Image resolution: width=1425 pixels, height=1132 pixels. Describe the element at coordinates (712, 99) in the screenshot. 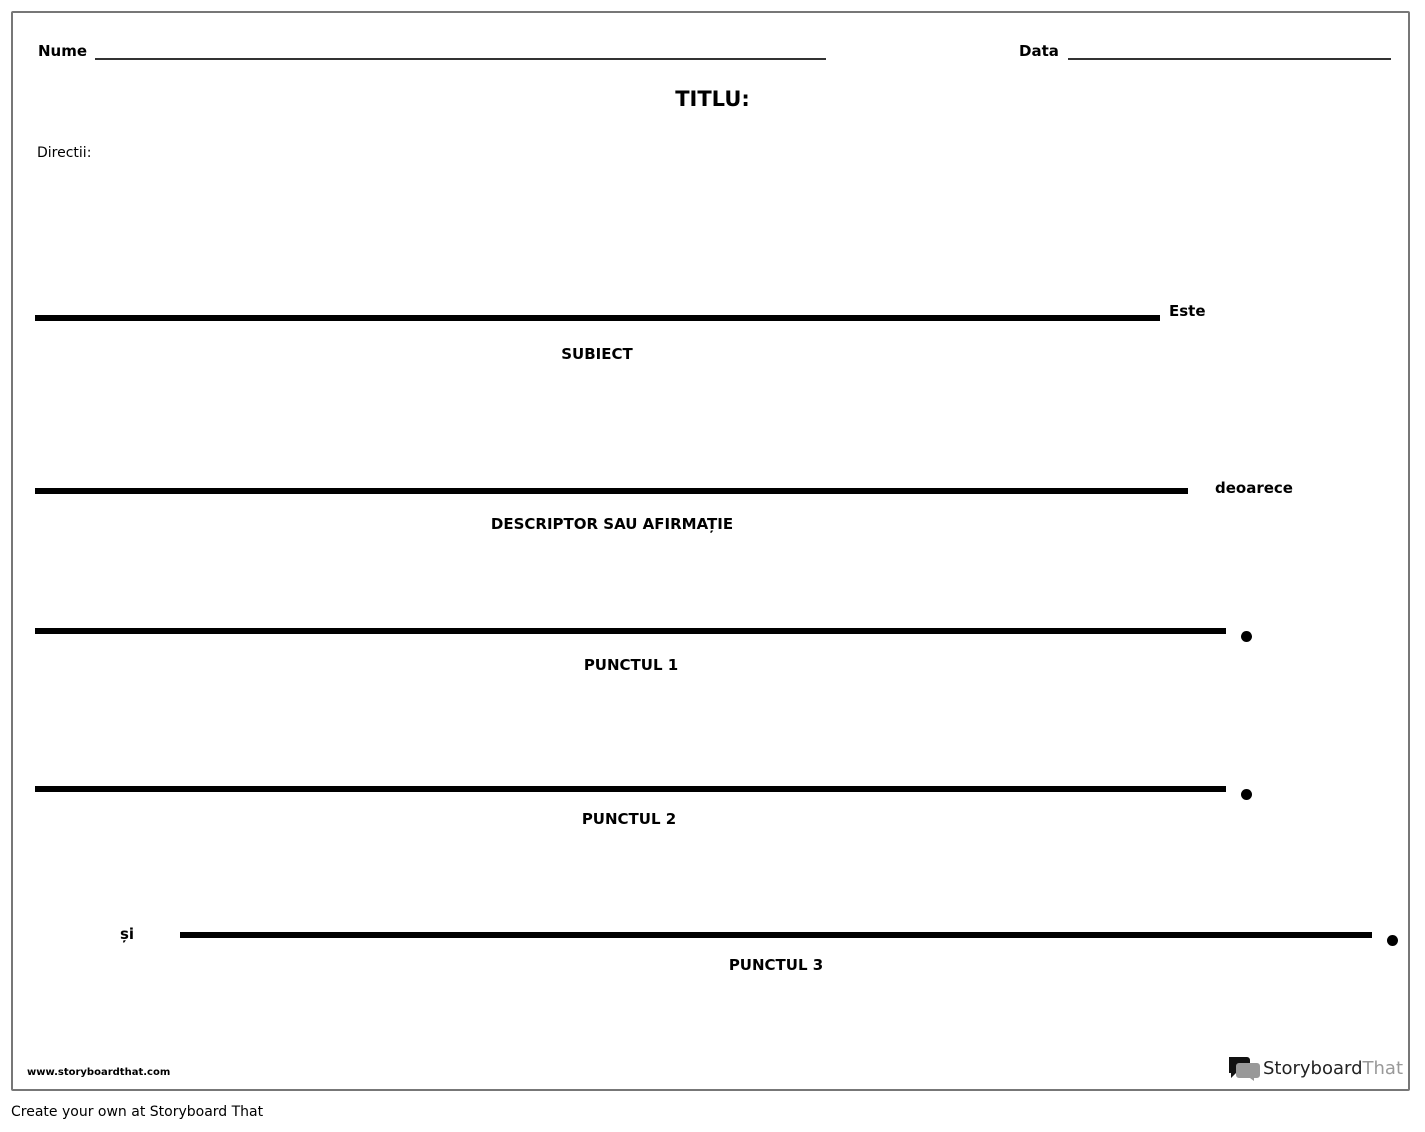

I see `page-title: TITLU:` at that location.